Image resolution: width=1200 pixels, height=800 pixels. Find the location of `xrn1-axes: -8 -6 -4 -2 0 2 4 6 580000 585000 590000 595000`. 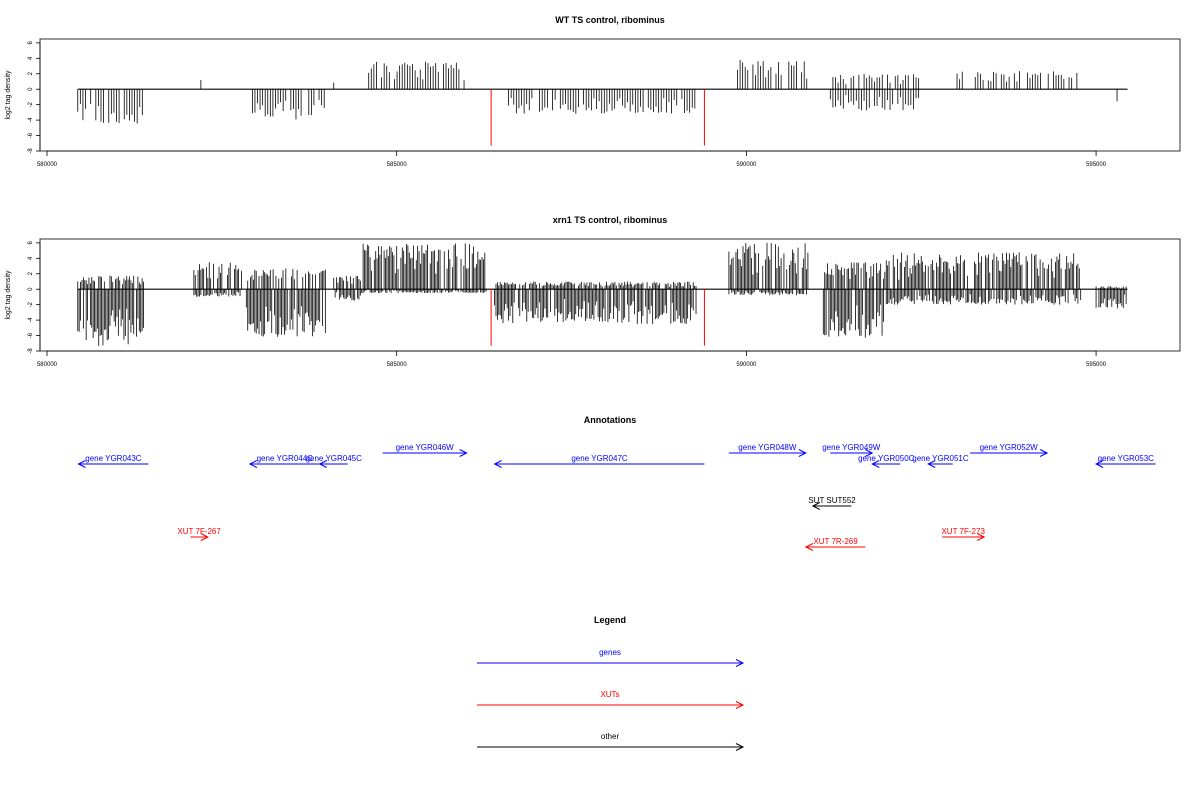

xrn1-axes: -8 -6 -4 -2 0 2 4 6 580000 585000 590000 595000 is located at coordinates (567, 304).